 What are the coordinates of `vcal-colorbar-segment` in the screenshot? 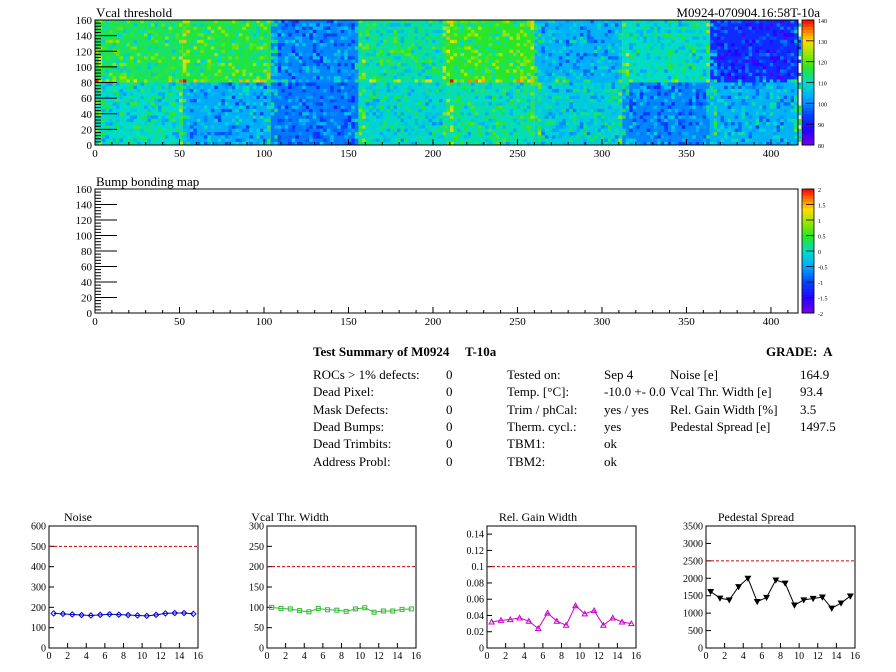 It's located at (808, 118).